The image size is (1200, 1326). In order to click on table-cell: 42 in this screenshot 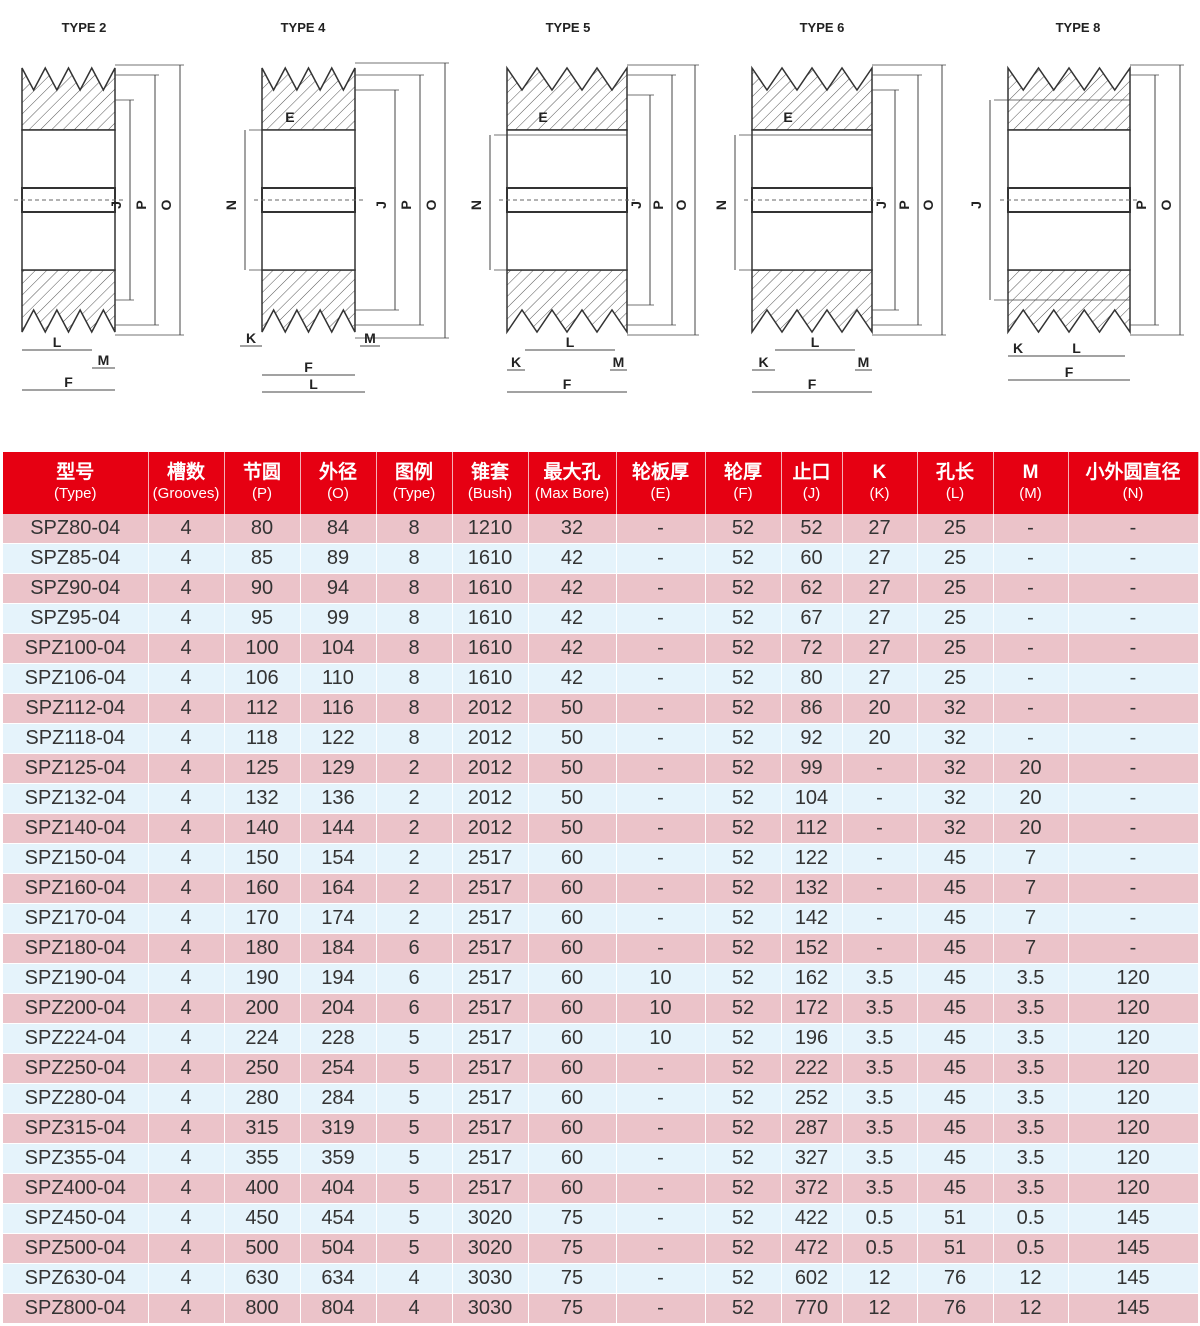, I will do `click(572, 678)`.